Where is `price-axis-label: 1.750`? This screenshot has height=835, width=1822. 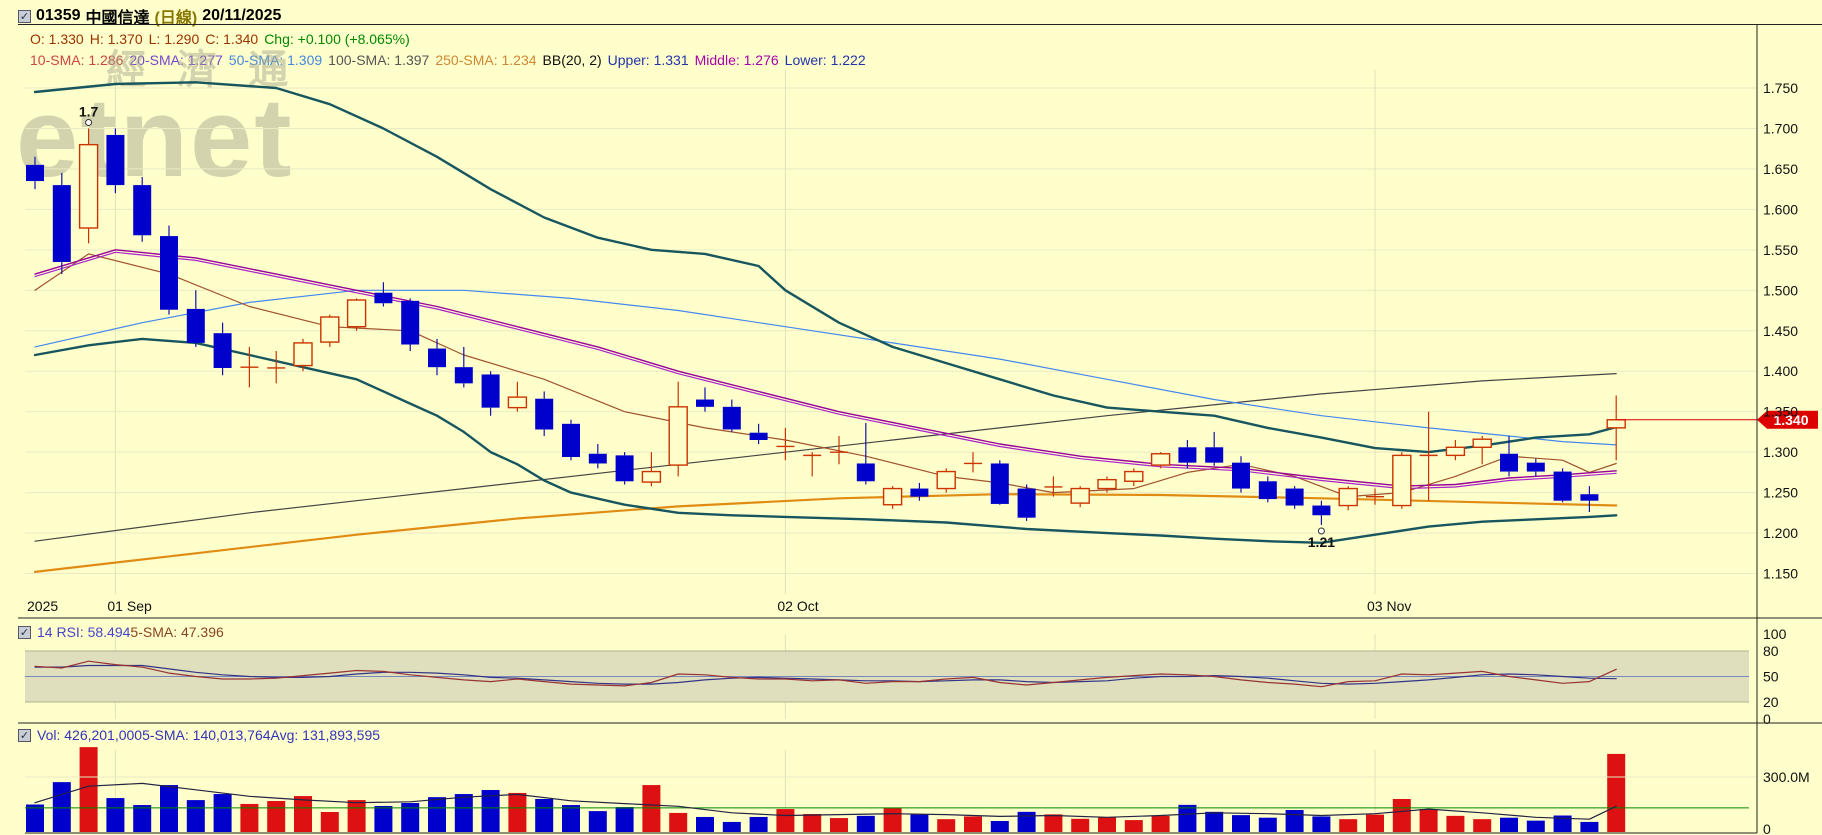
price-axis-label: 1.750 is located at coordinates (1780, 88).